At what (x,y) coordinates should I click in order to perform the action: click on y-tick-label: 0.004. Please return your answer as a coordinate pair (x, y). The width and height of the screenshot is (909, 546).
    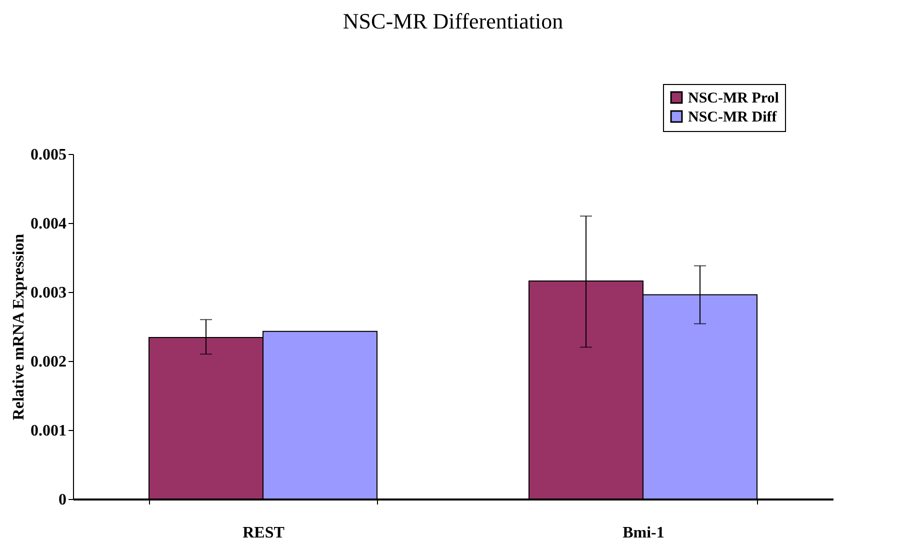
    Looking at the image, I should click on (48, 224).